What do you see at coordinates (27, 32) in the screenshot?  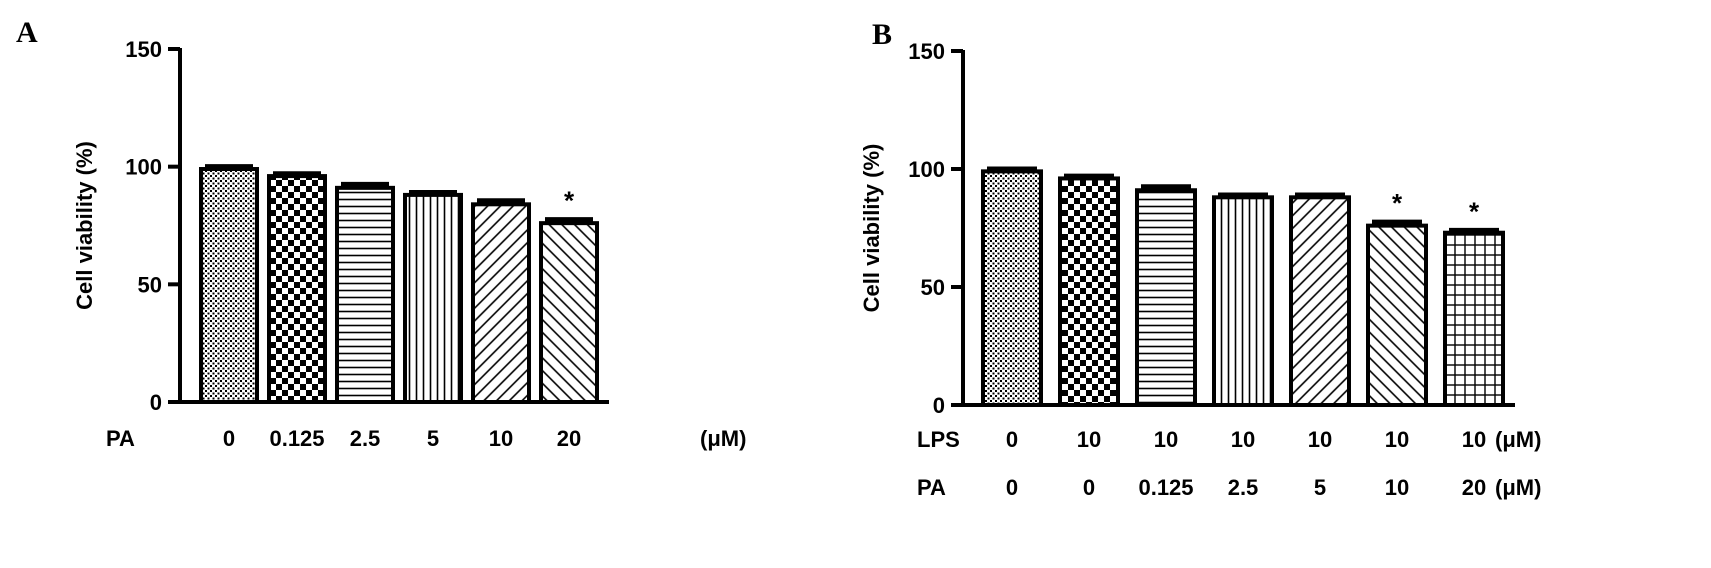 I see `panel-letter-a: A` at bounding box center [27, 32].